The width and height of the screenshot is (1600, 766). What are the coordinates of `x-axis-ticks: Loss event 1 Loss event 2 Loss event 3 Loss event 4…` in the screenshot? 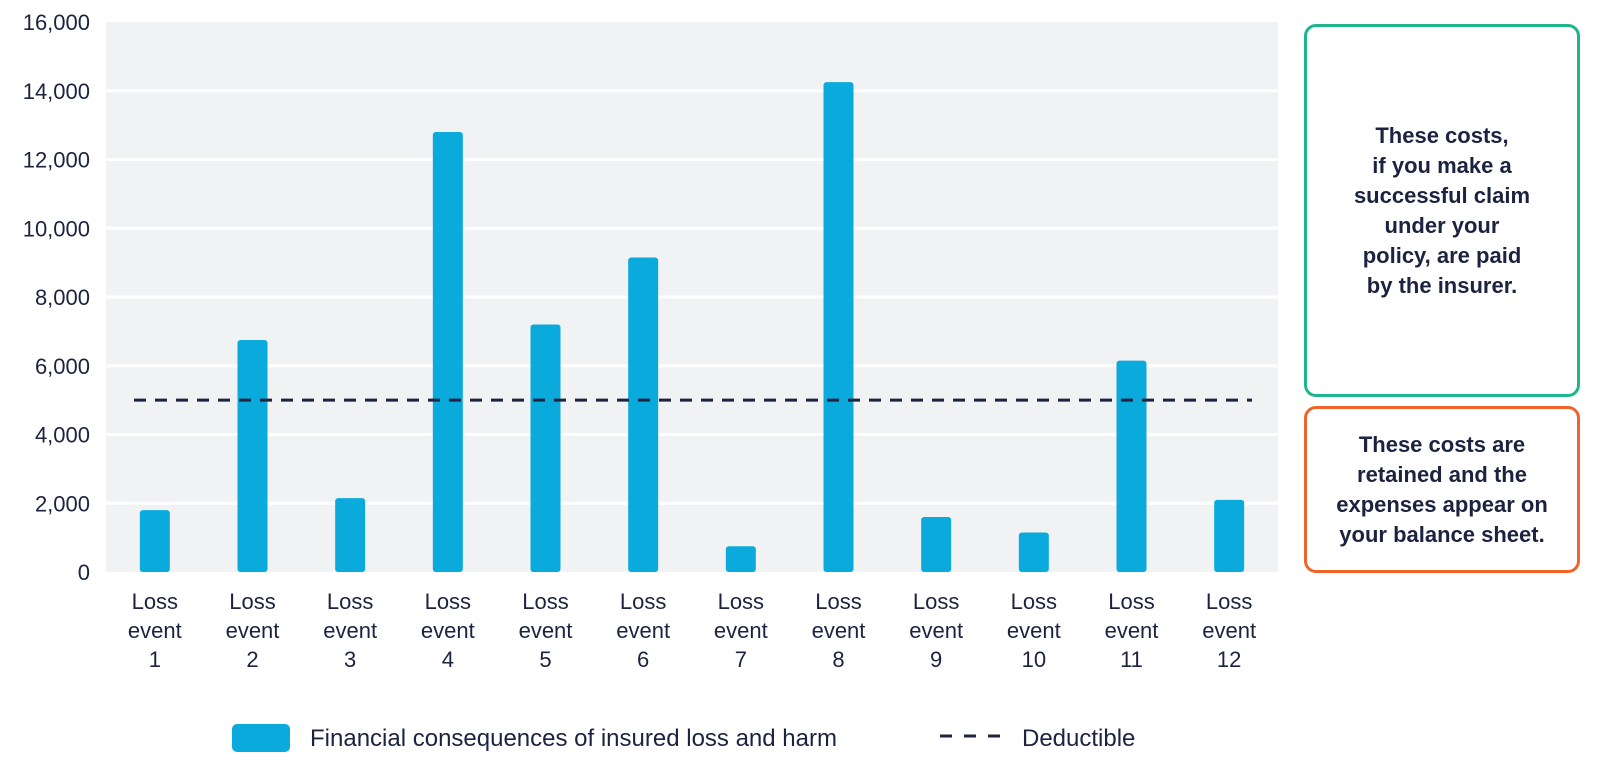 It's located at (692, 630).